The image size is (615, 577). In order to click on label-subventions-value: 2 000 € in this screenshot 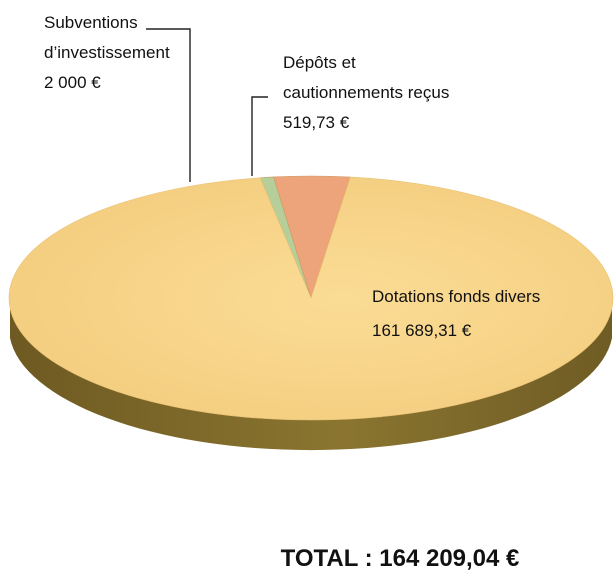, I will do `click(72, 82)`.